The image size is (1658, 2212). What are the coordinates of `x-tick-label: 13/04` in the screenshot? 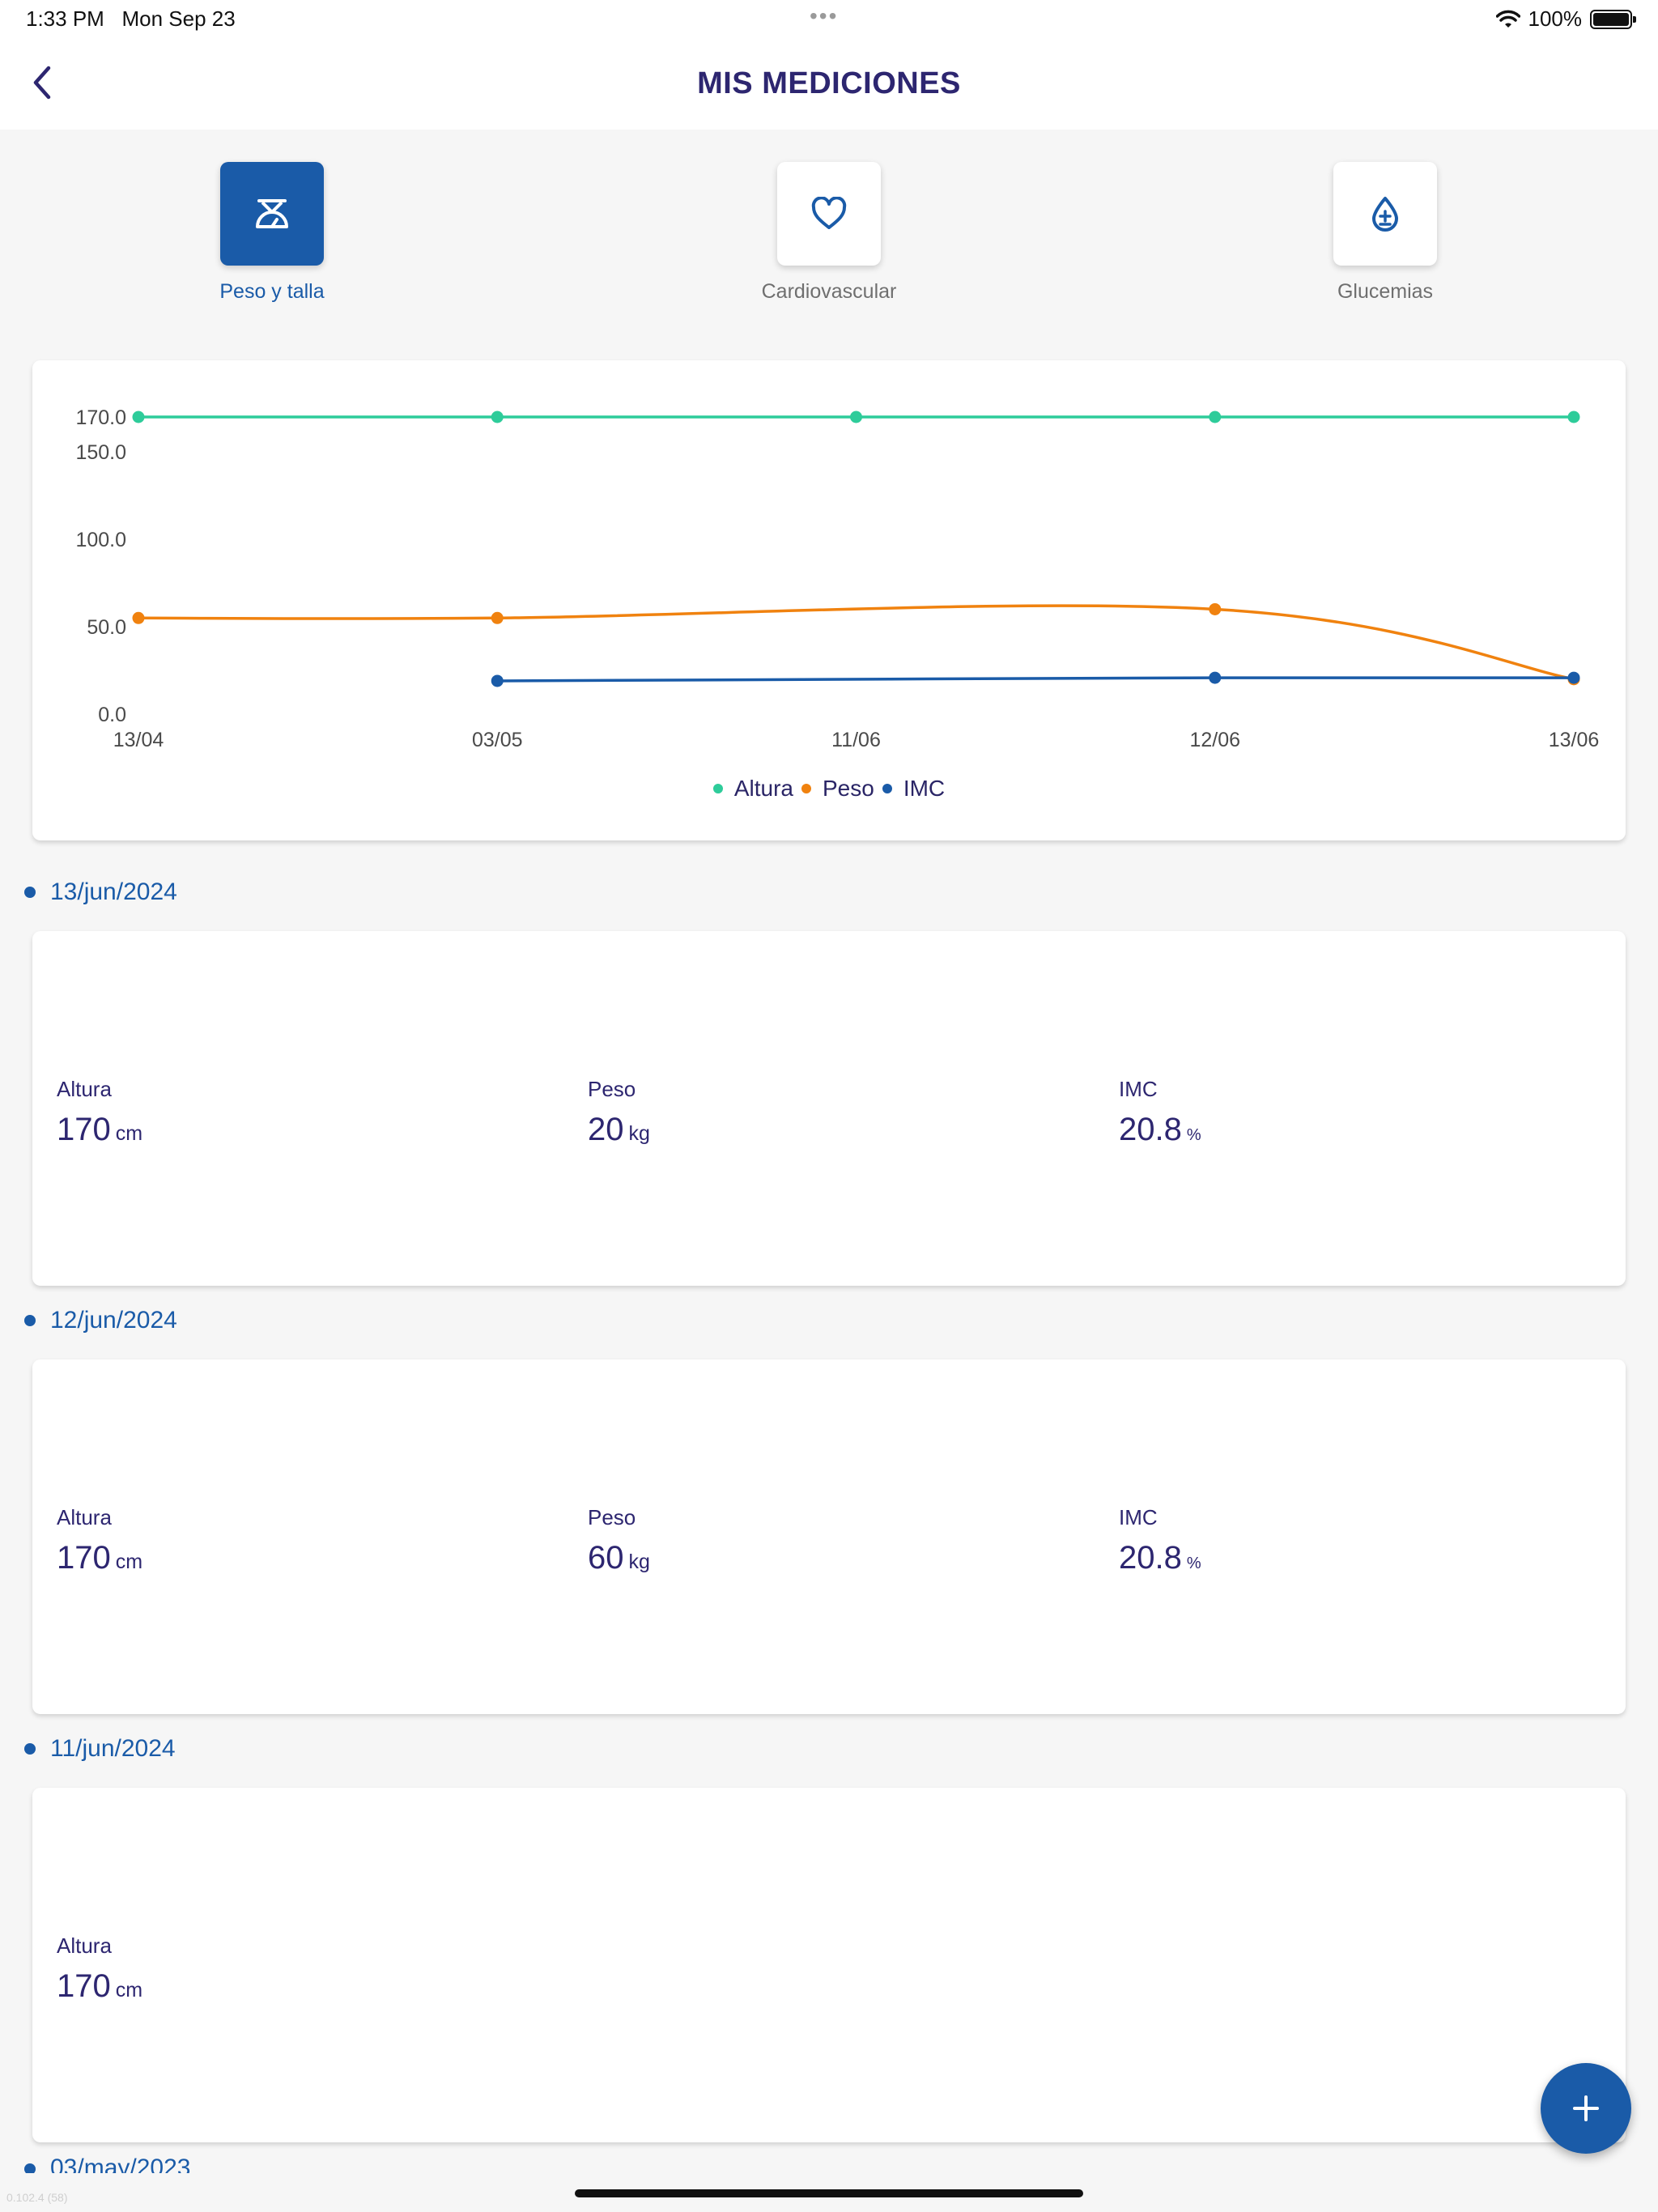 It's located at (138, 740).